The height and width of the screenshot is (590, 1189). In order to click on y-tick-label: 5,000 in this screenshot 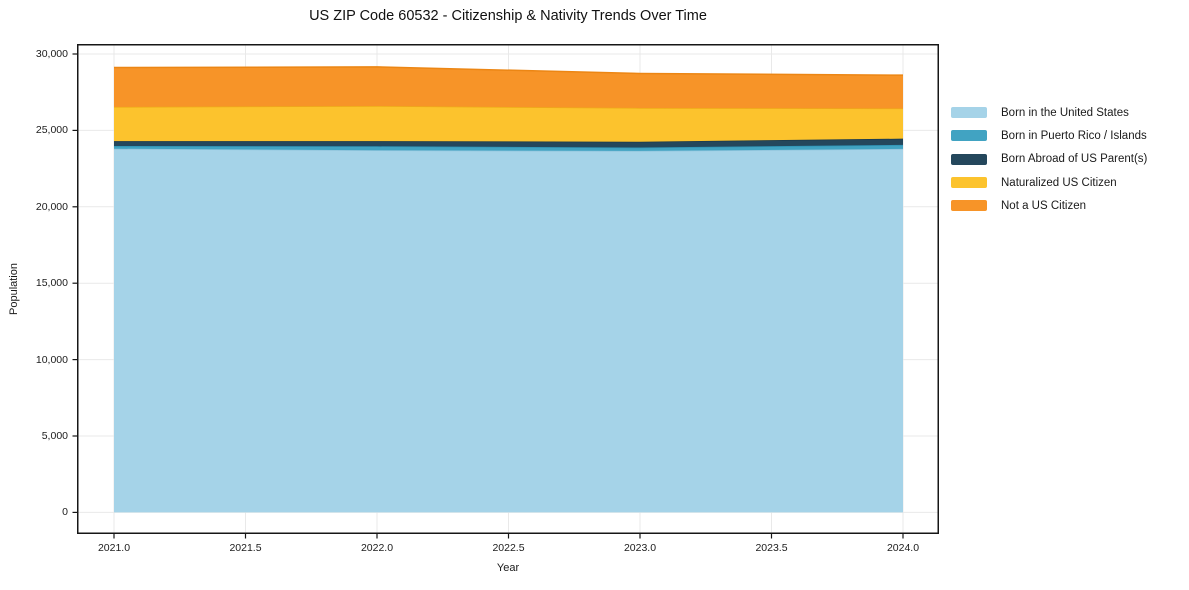, I will do `click(54, 436)`.